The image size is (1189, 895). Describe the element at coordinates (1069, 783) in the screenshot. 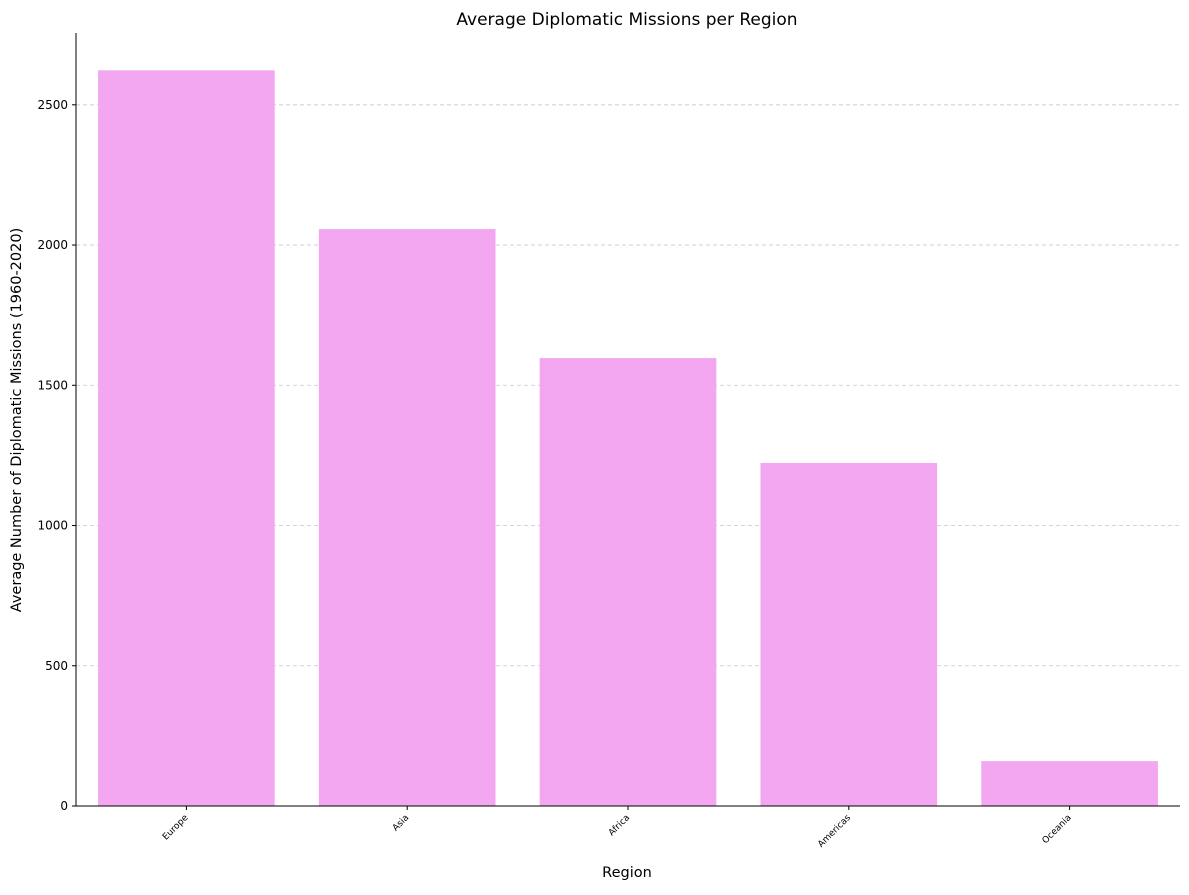

I see `bar-oceania` at that location.